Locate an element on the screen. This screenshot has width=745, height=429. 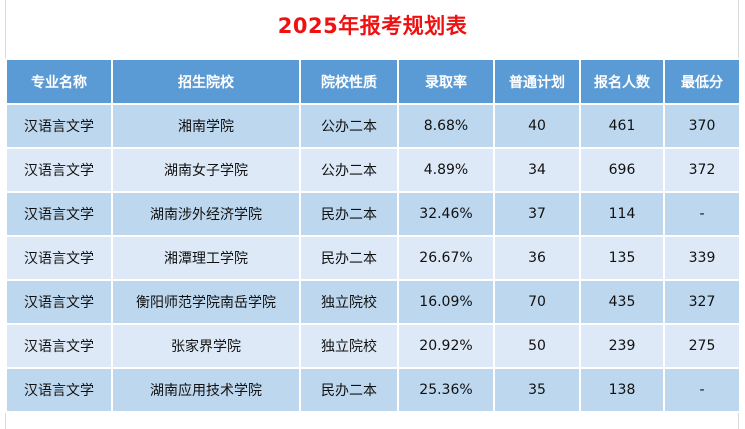
cell-regular-plan: 36 is located at coordinates (537, 258).